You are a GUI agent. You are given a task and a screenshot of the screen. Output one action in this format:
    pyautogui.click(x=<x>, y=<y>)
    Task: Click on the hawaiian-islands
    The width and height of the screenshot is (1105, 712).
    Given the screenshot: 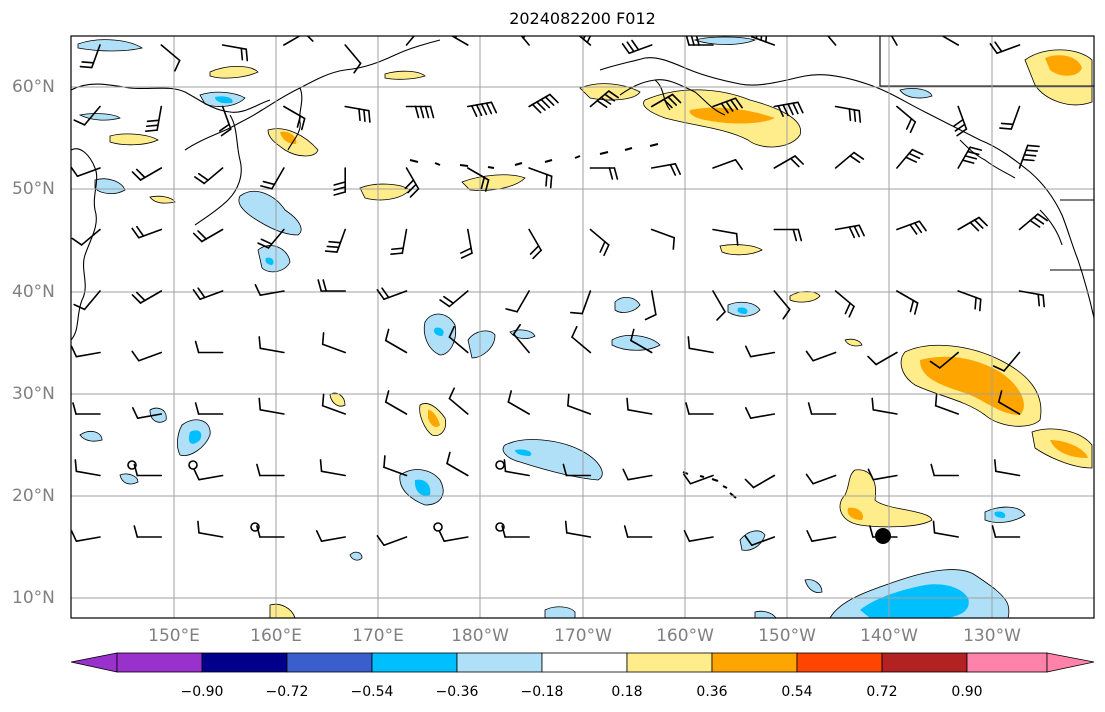 What is the action you would take?
    pyautogui.click(x=709, y=485)
    